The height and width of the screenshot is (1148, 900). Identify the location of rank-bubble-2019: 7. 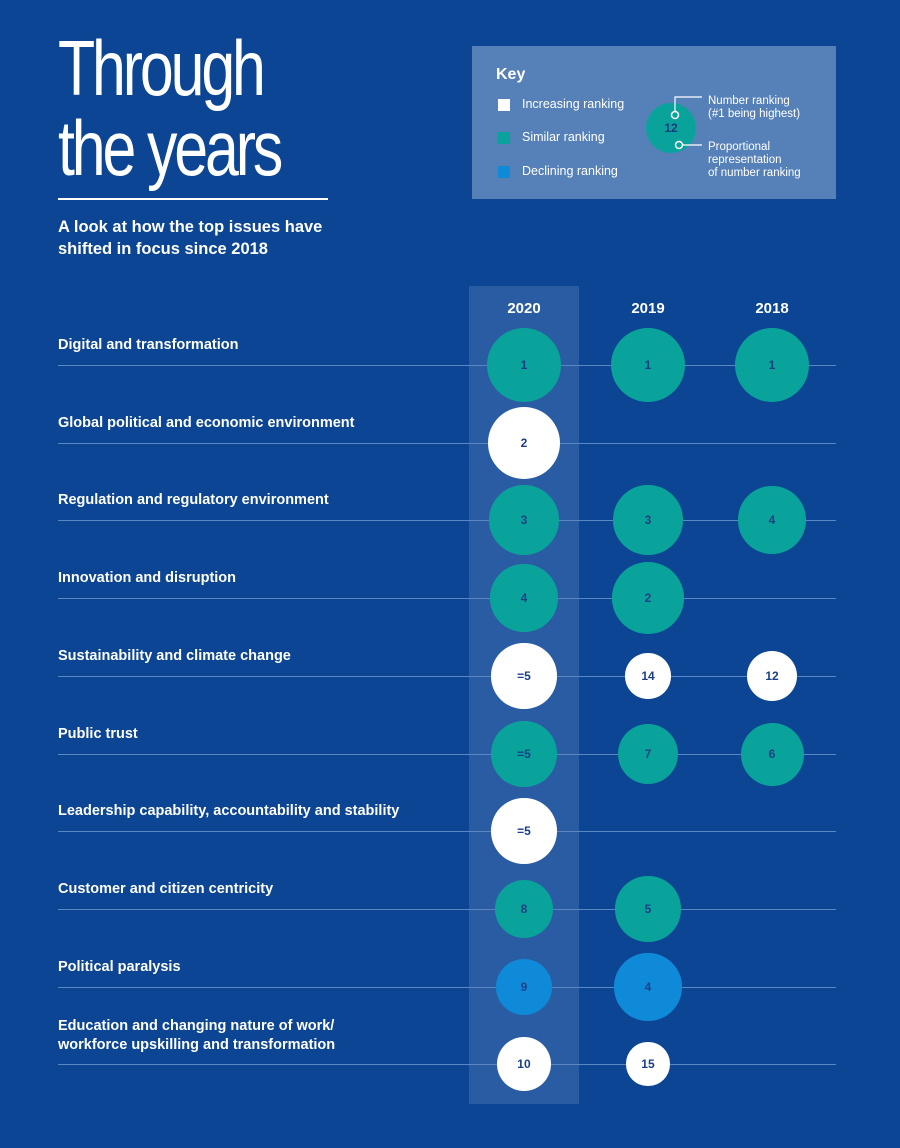
(648, 754).